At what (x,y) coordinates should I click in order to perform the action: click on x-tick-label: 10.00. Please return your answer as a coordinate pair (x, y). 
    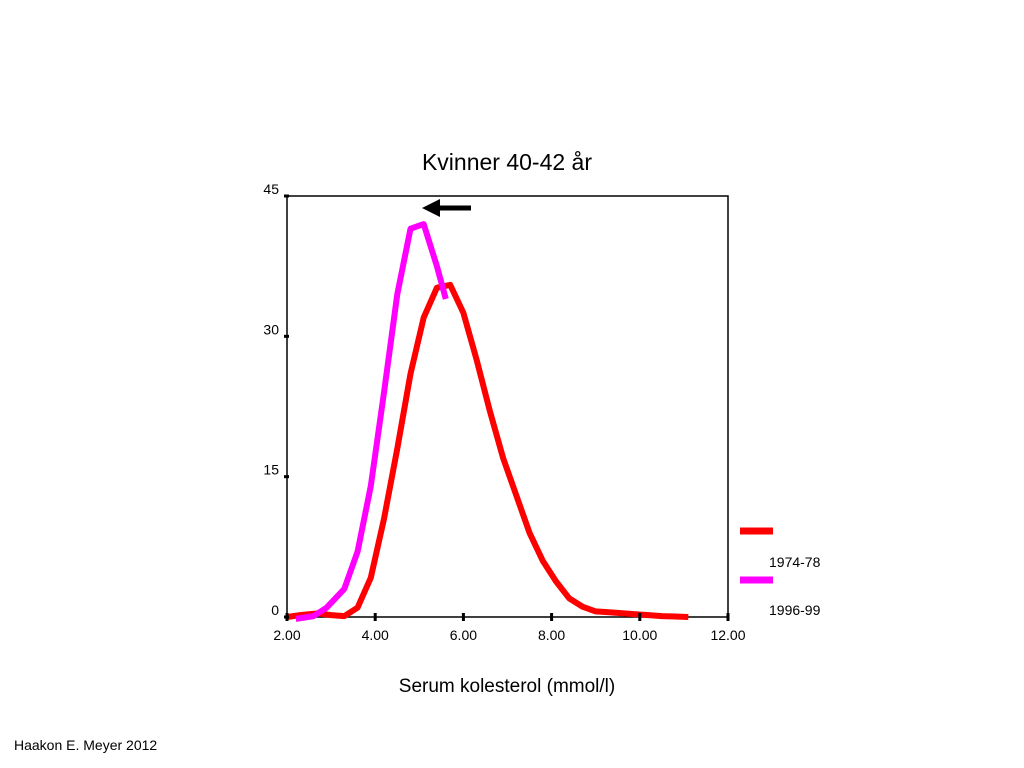
    Looking at the image, I should click on (639, 635).